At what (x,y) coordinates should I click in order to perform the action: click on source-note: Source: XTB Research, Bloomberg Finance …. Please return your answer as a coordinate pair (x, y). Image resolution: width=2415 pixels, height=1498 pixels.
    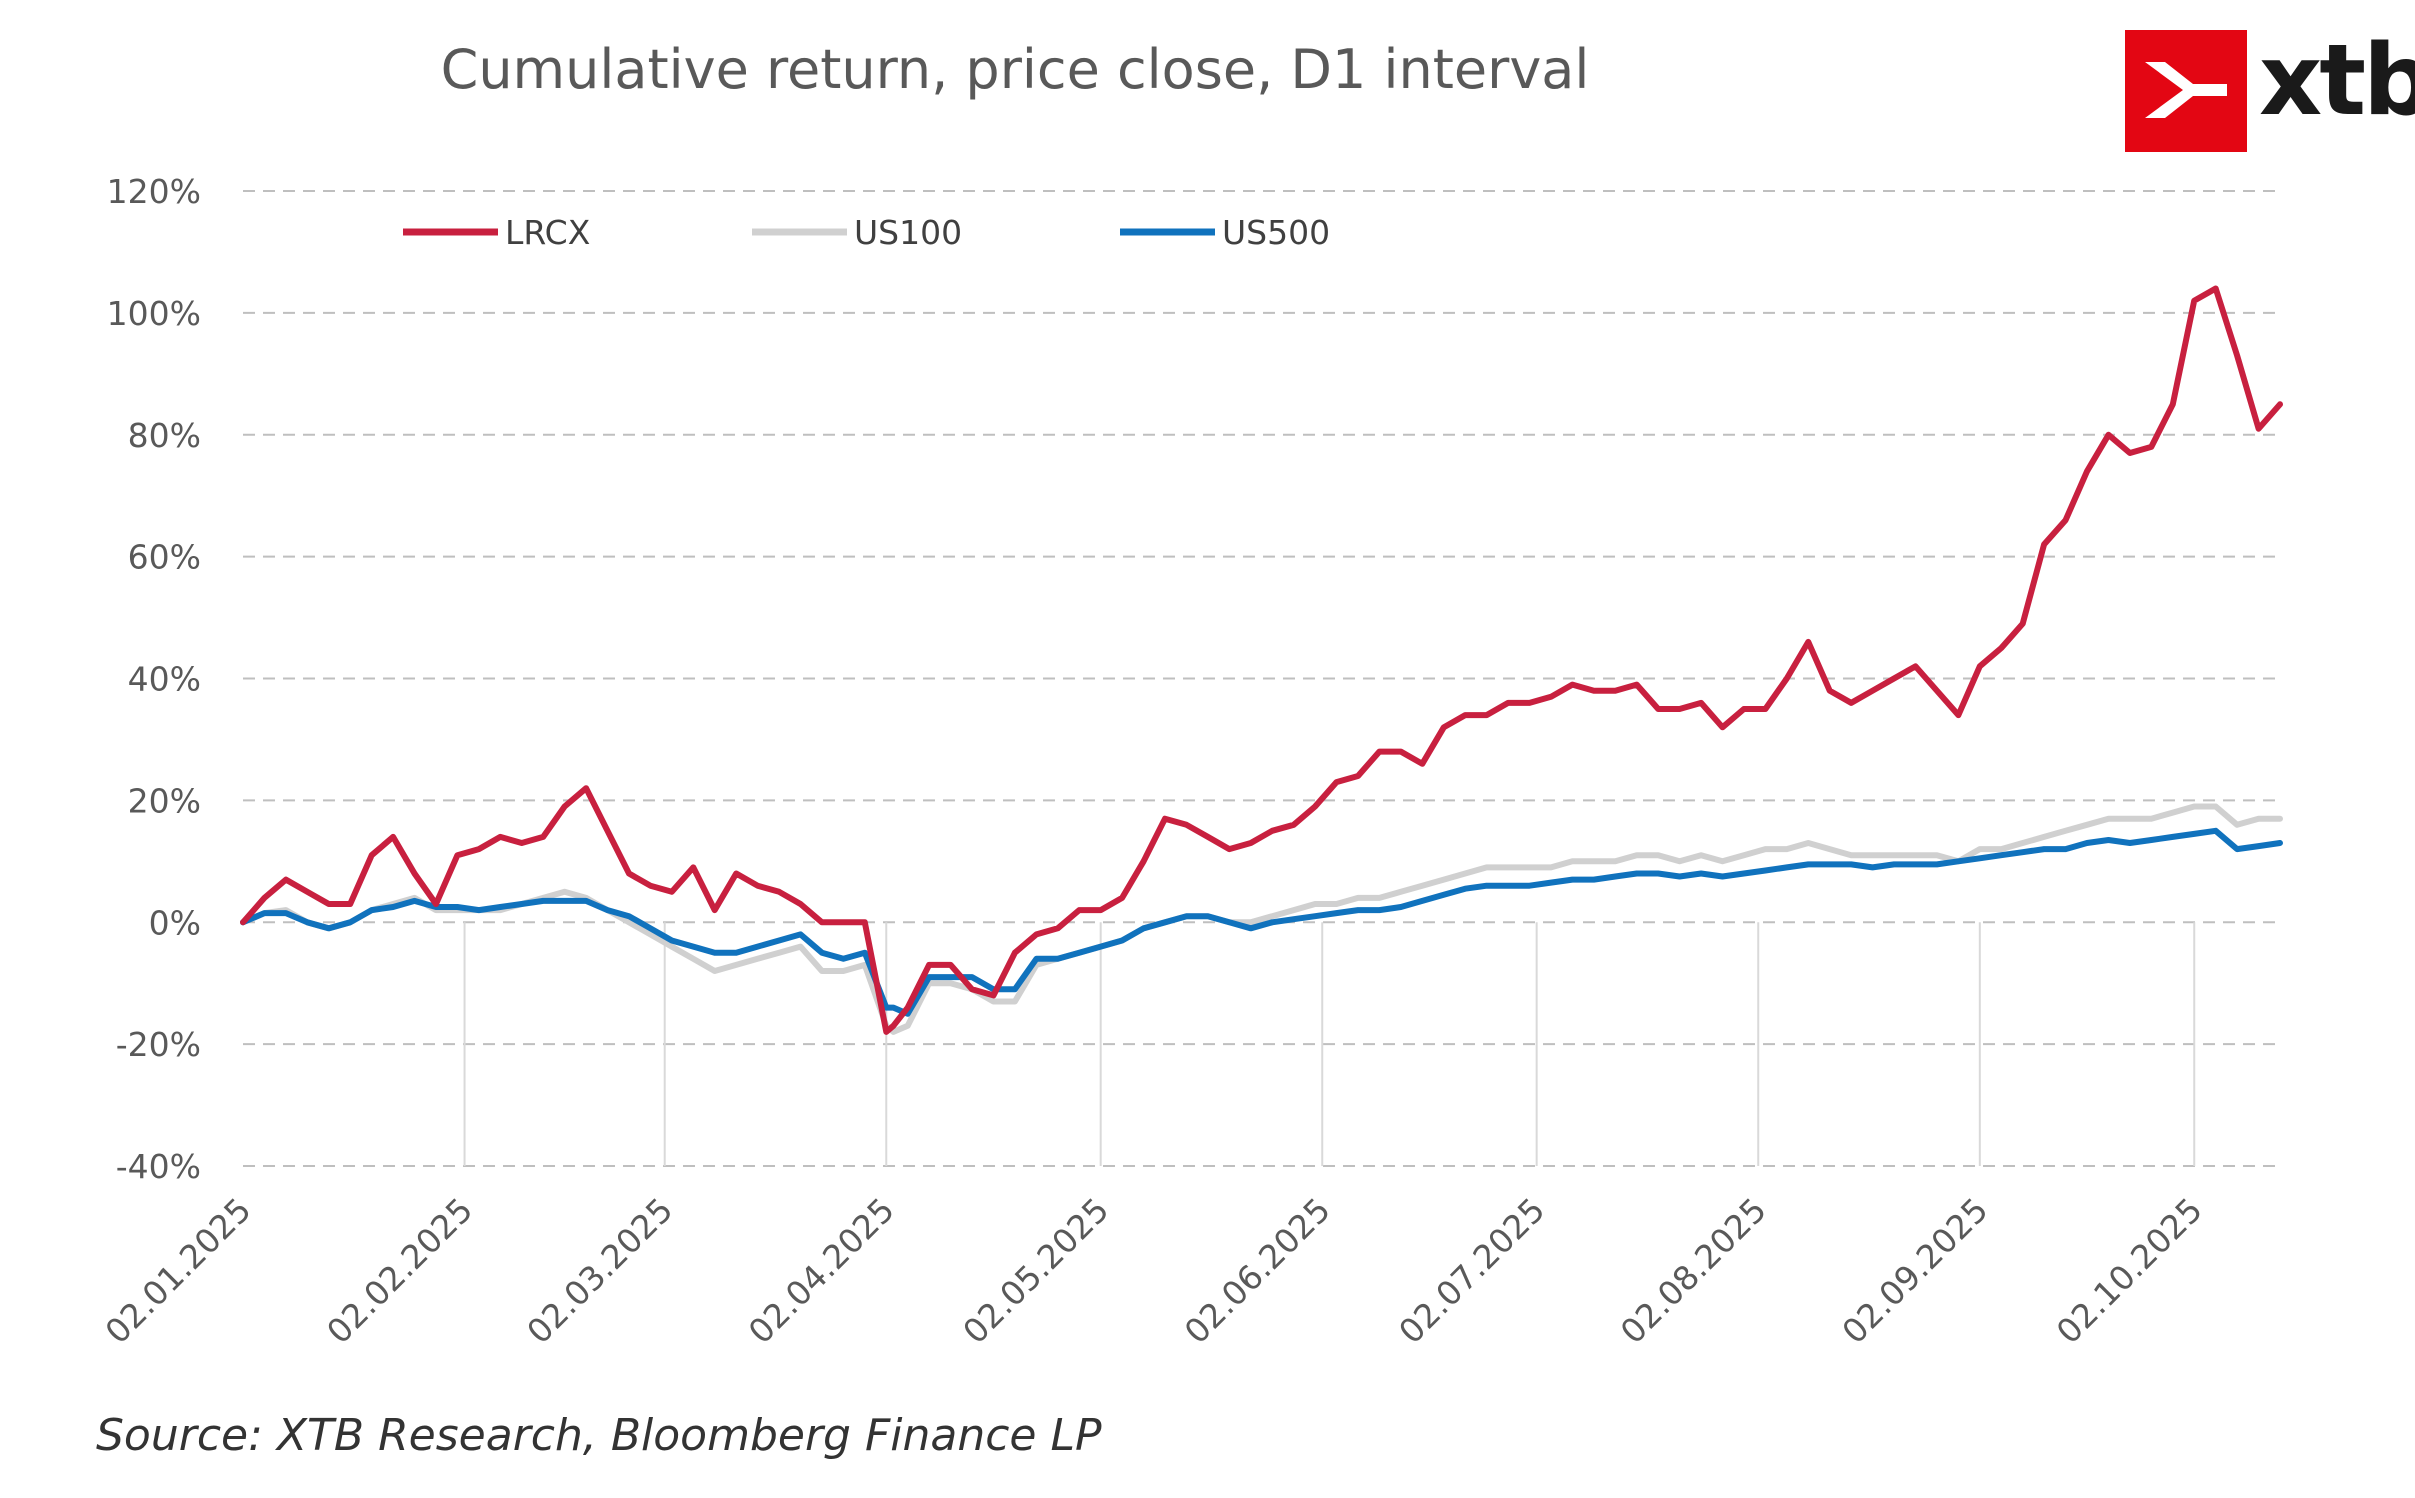
    Looking at the image, I should click on (599, 1435).